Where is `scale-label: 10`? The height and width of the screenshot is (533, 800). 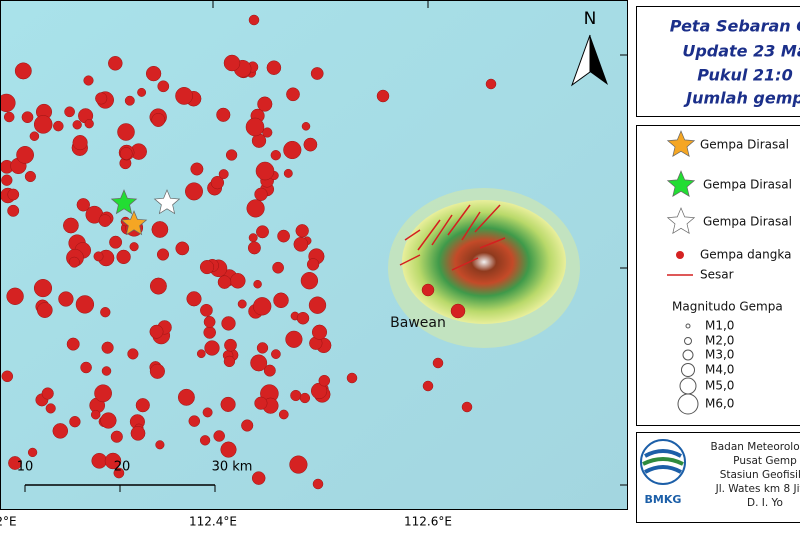
scale-label: 10 is located at coordinates (25, 467).